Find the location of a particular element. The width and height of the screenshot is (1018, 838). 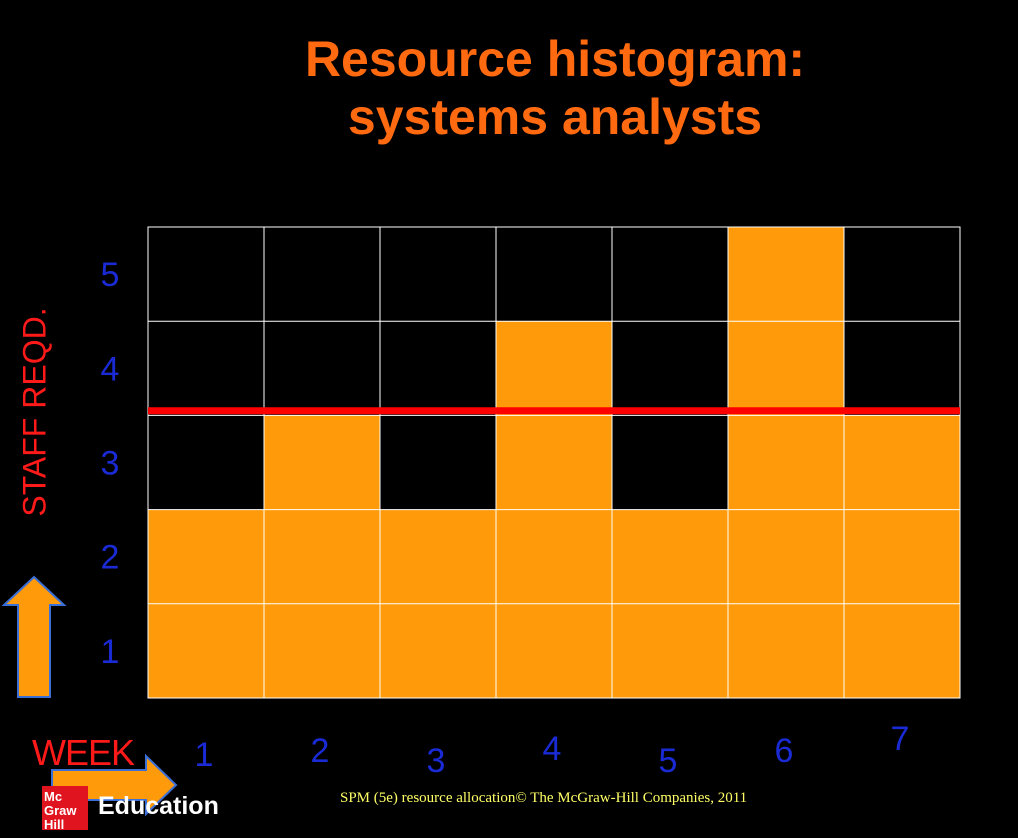

y-axis-label: STAFF REQD. is located at coordinates (34, 412).